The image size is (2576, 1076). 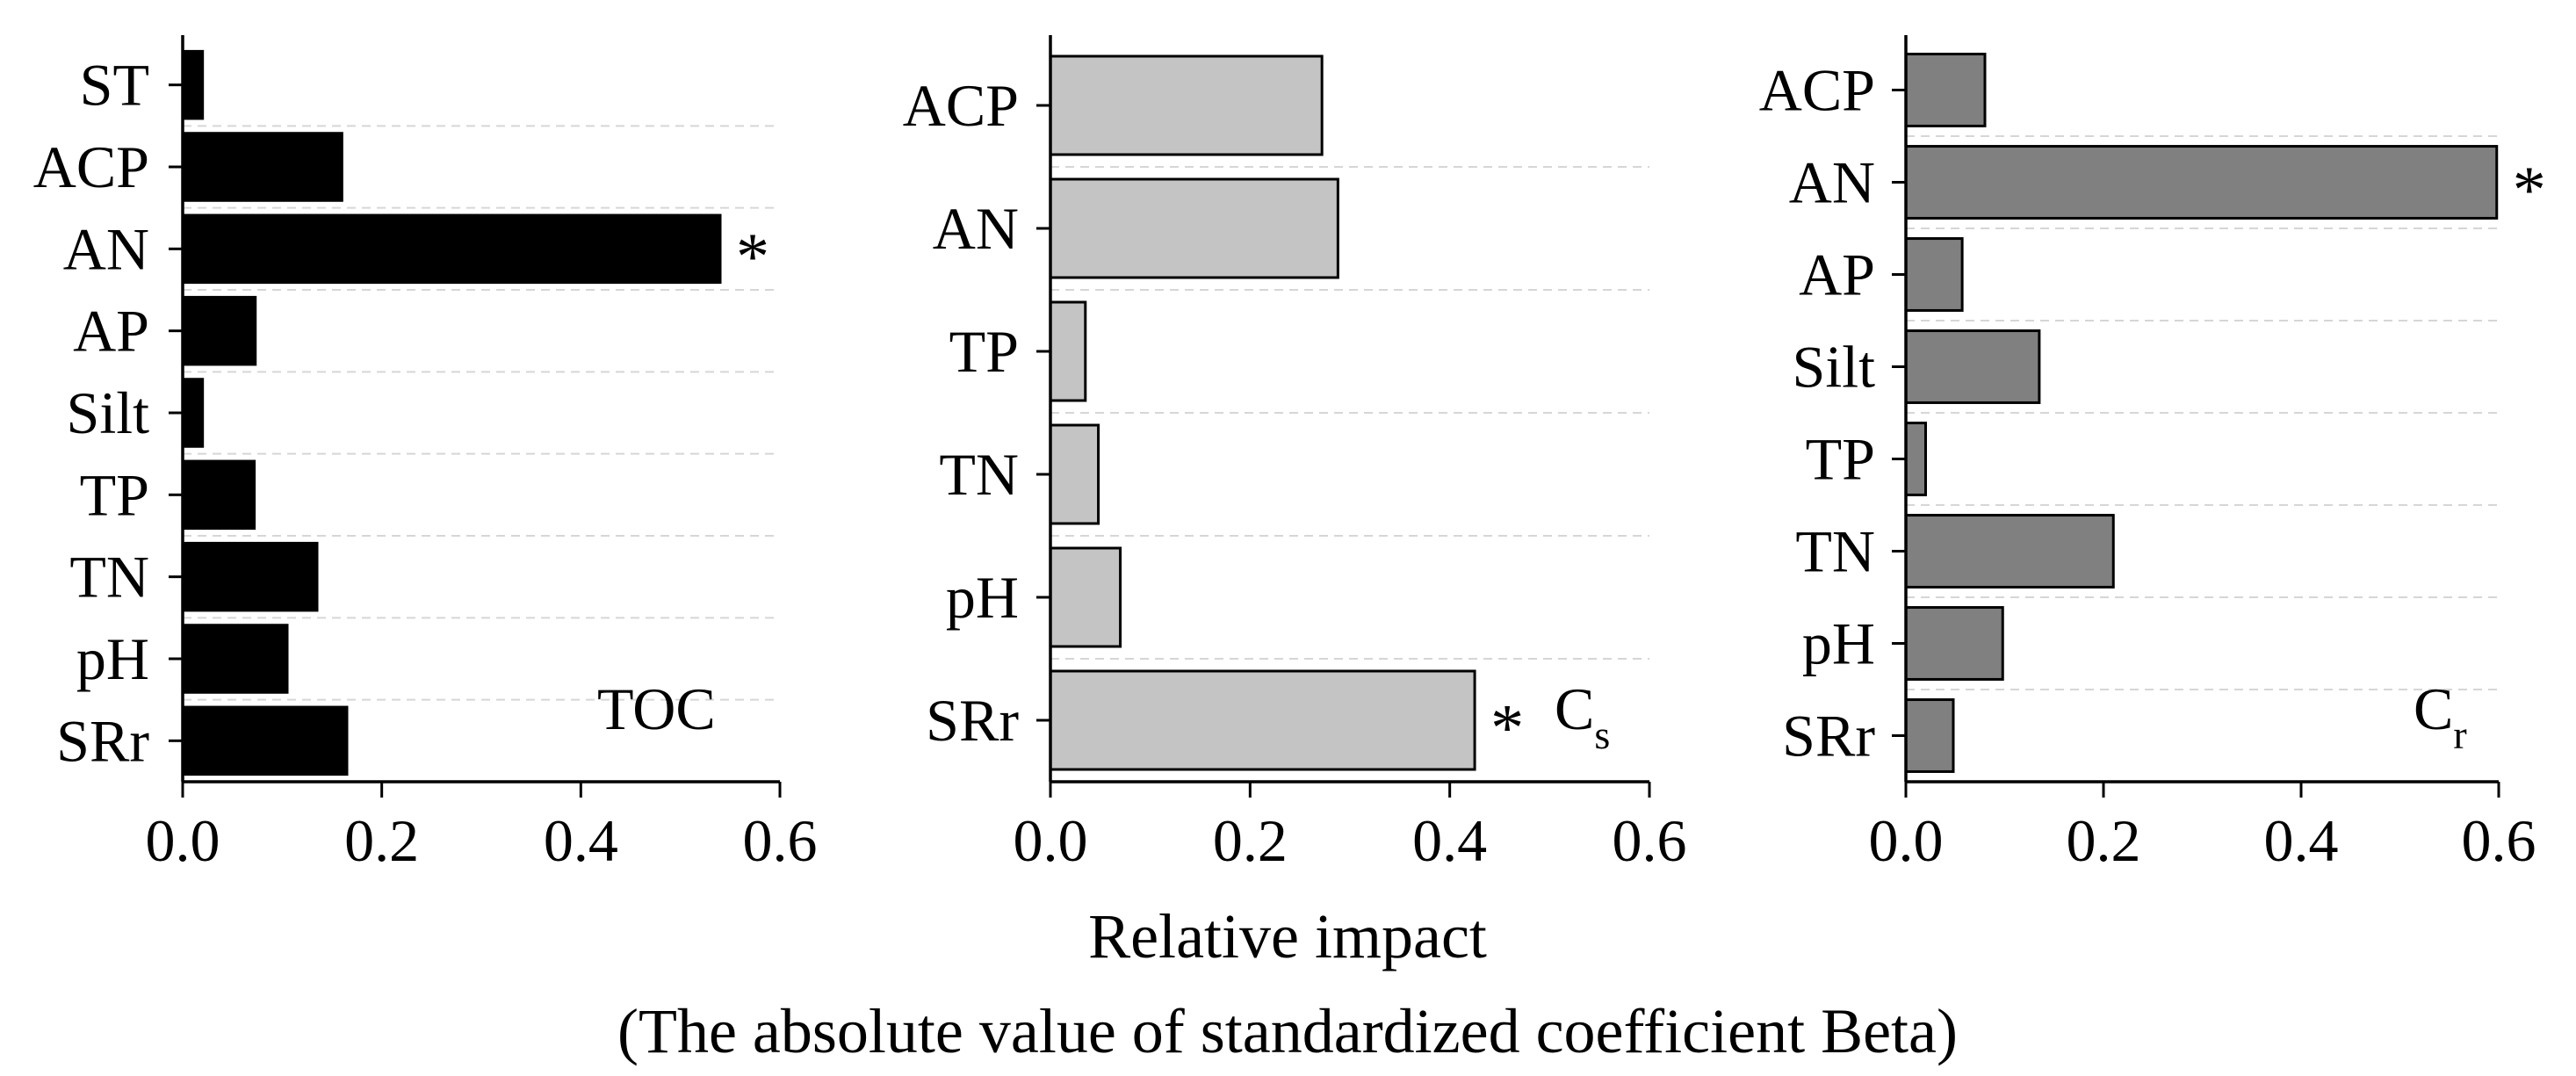 I want to click on panel-label: Cs, so click(x=1582, y=716).